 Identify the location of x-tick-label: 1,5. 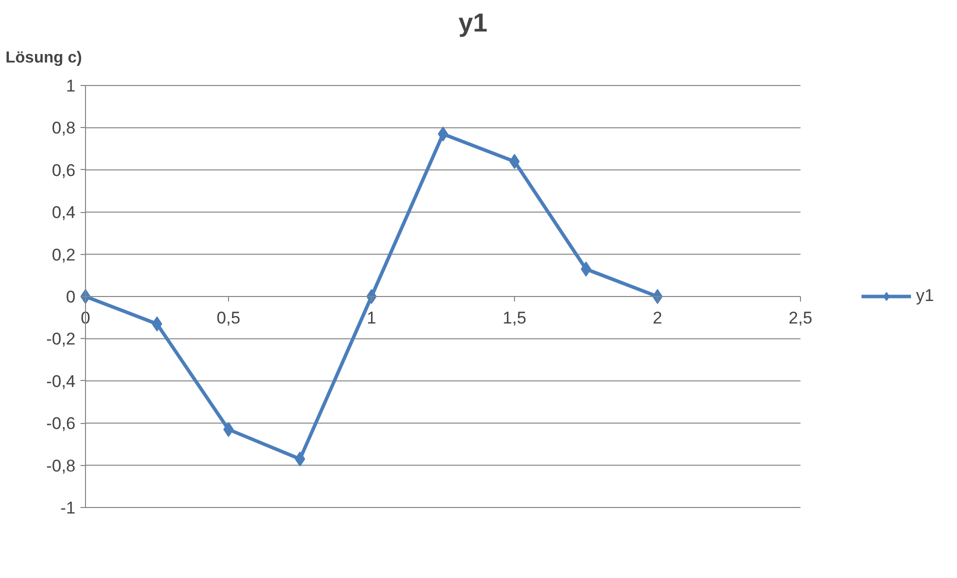
(514, 318).